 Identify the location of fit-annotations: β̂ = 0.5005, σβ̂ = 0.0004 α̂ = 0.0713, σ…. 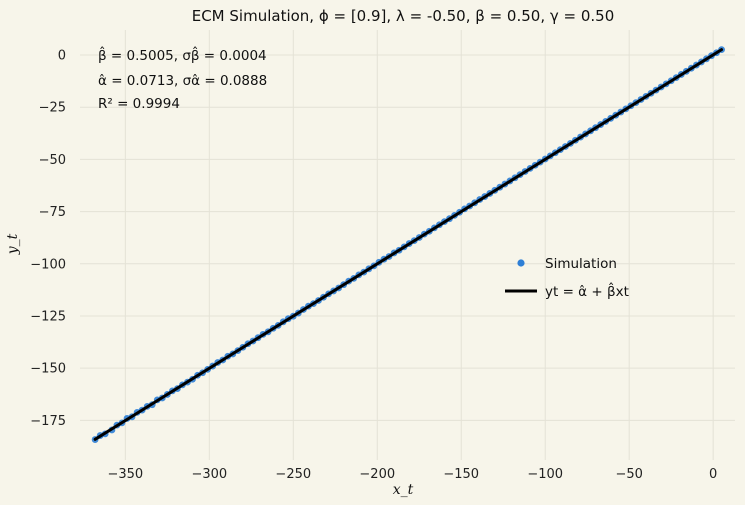
(182, 79).